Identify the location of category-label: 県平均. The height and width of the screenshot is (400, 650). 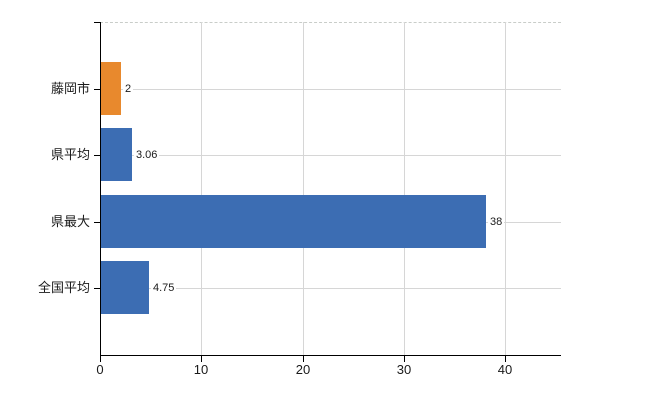
(70, 154).